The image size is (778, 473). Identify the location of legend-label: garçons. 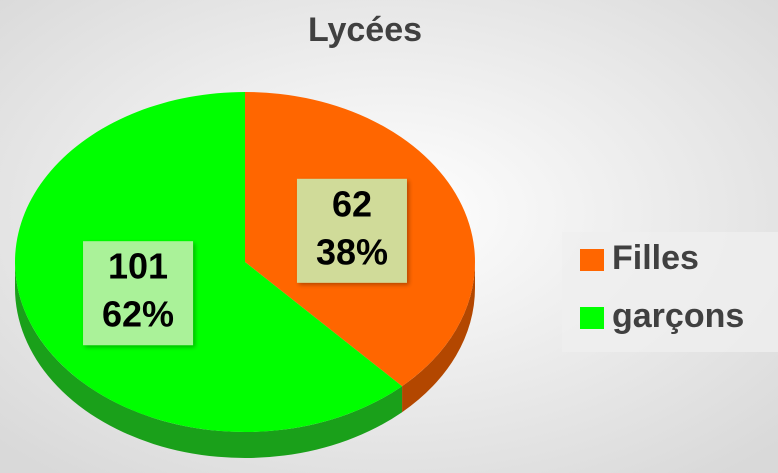
(678, 316).